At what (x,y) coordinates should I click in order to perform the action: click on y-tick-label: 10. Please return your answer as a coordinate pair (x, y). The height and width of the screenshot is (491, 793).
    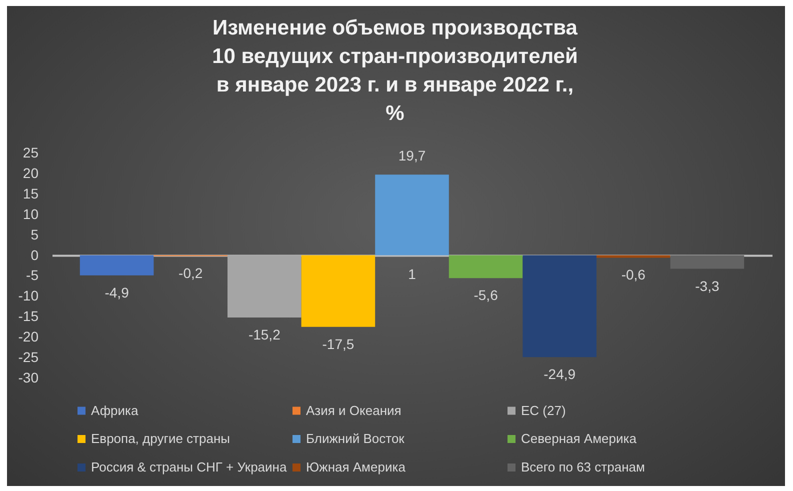
    Looking at the image, I should click on (30, 214).